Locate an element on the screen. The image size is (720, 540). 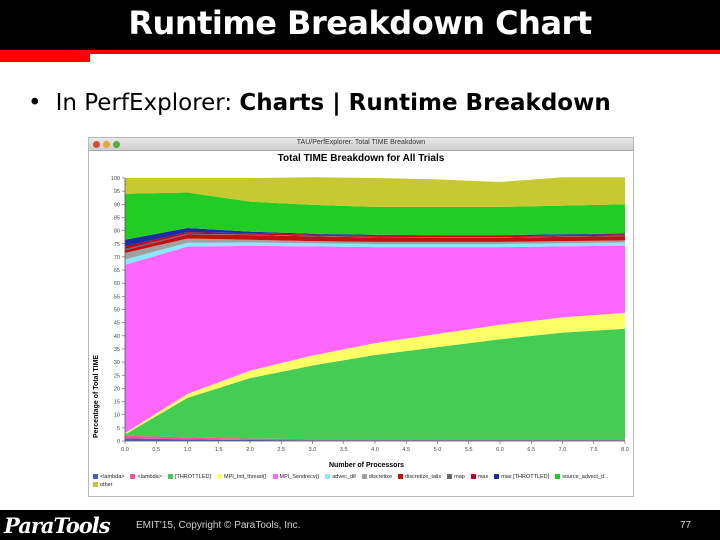
x-tick-label: 2.0 is located at coordinates (250, 450).